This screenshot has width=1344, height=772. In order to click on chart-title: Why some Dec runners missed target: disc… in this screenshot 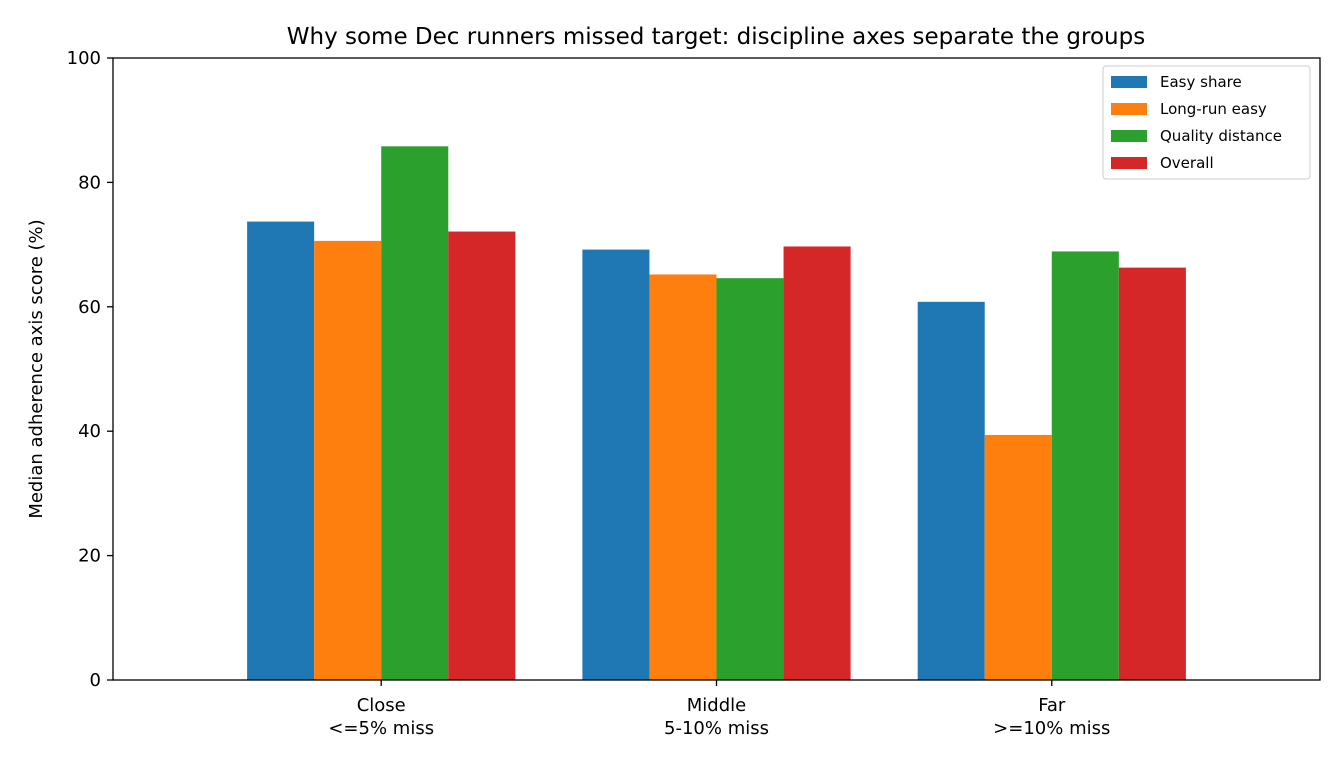, I will do `click(716, 37)`.